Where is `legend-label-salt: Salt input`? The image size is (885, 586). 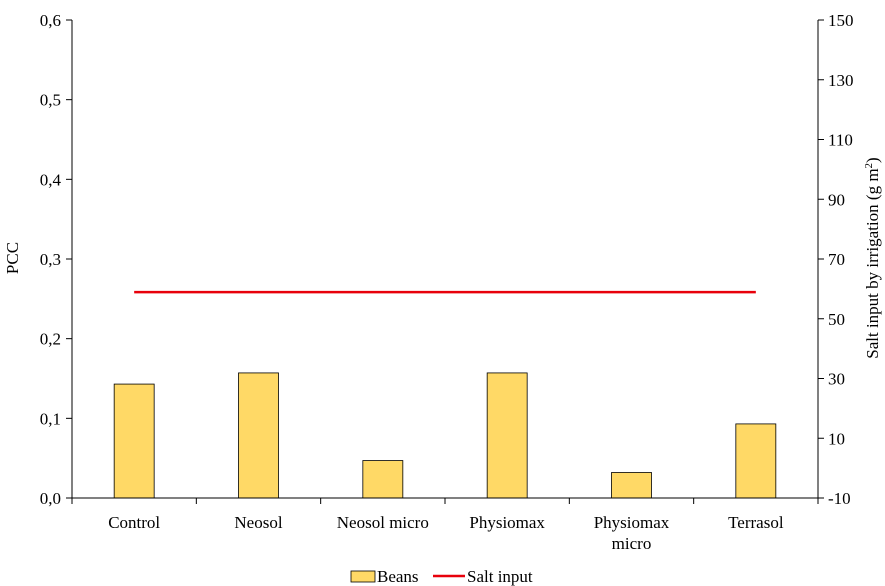 legend-label-salt: Salt input is located at coordinates (500, 576).